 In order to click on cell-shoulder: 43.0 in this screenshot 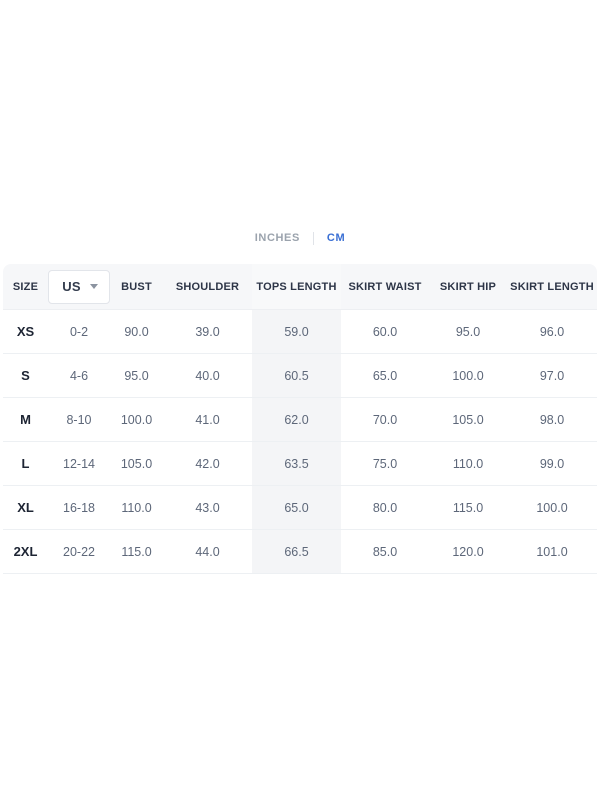, I will do `click(207, 508)`.